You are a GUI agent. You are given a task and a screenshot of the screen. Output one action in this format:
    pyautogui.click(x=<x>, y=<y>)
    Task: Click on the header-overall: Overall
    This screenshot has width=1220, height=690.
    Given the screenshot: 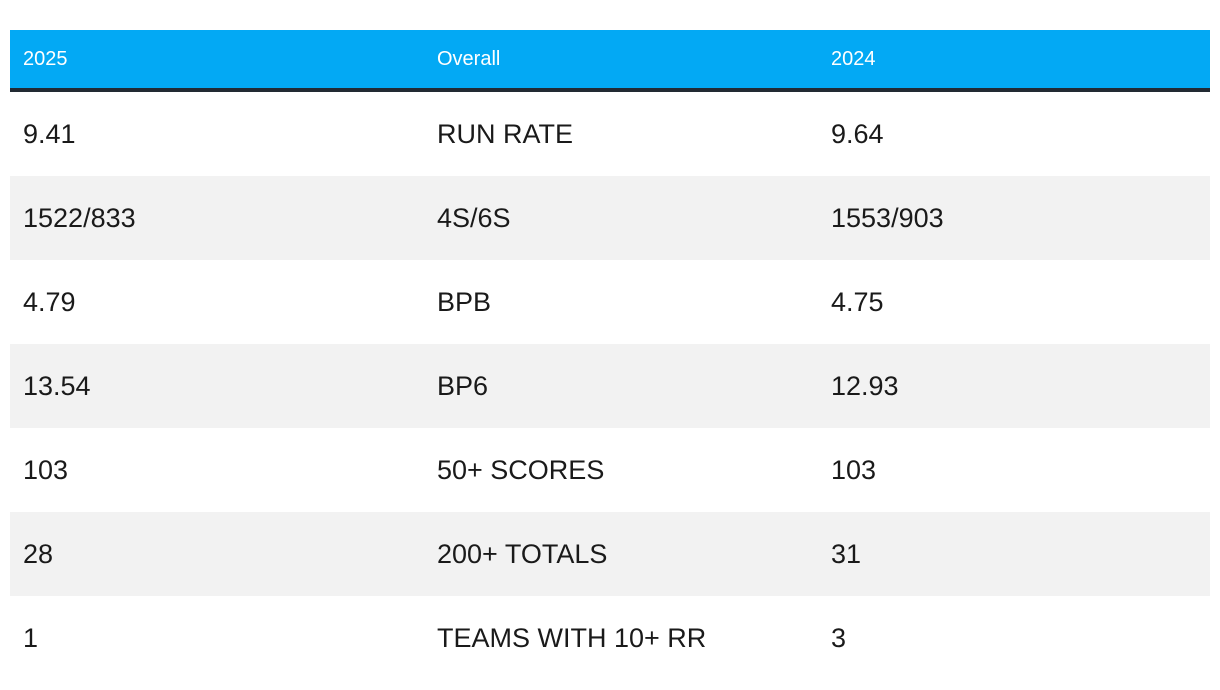 What is the action you would take?
    pyautogui.click(x=469, y=58)
    